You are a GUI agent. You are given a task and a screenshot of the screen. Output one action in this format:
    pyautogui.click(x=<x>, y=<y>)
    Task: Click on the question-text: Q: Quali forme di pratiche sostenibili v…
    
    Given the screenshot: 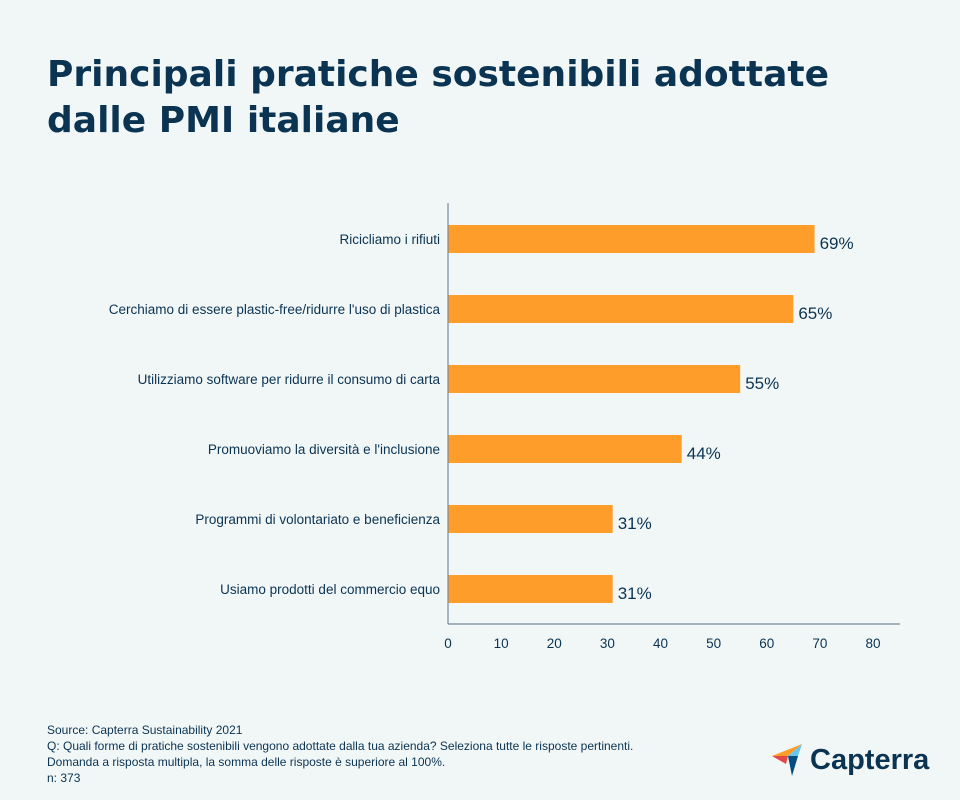 What is the action you would take?
    pyautogui.click(x=340, y=746)
    